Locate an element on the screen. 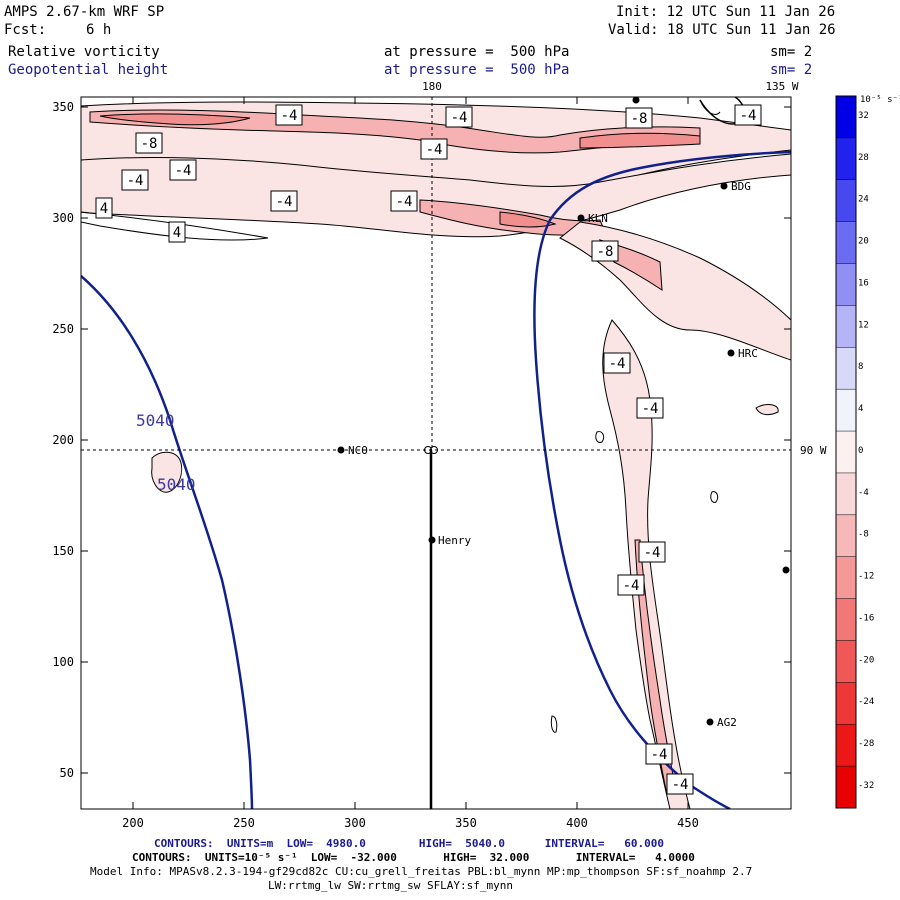 The height and width of the screenshot is (900, 900). station-marker-unlabeled is located at coordinates (636, 100).